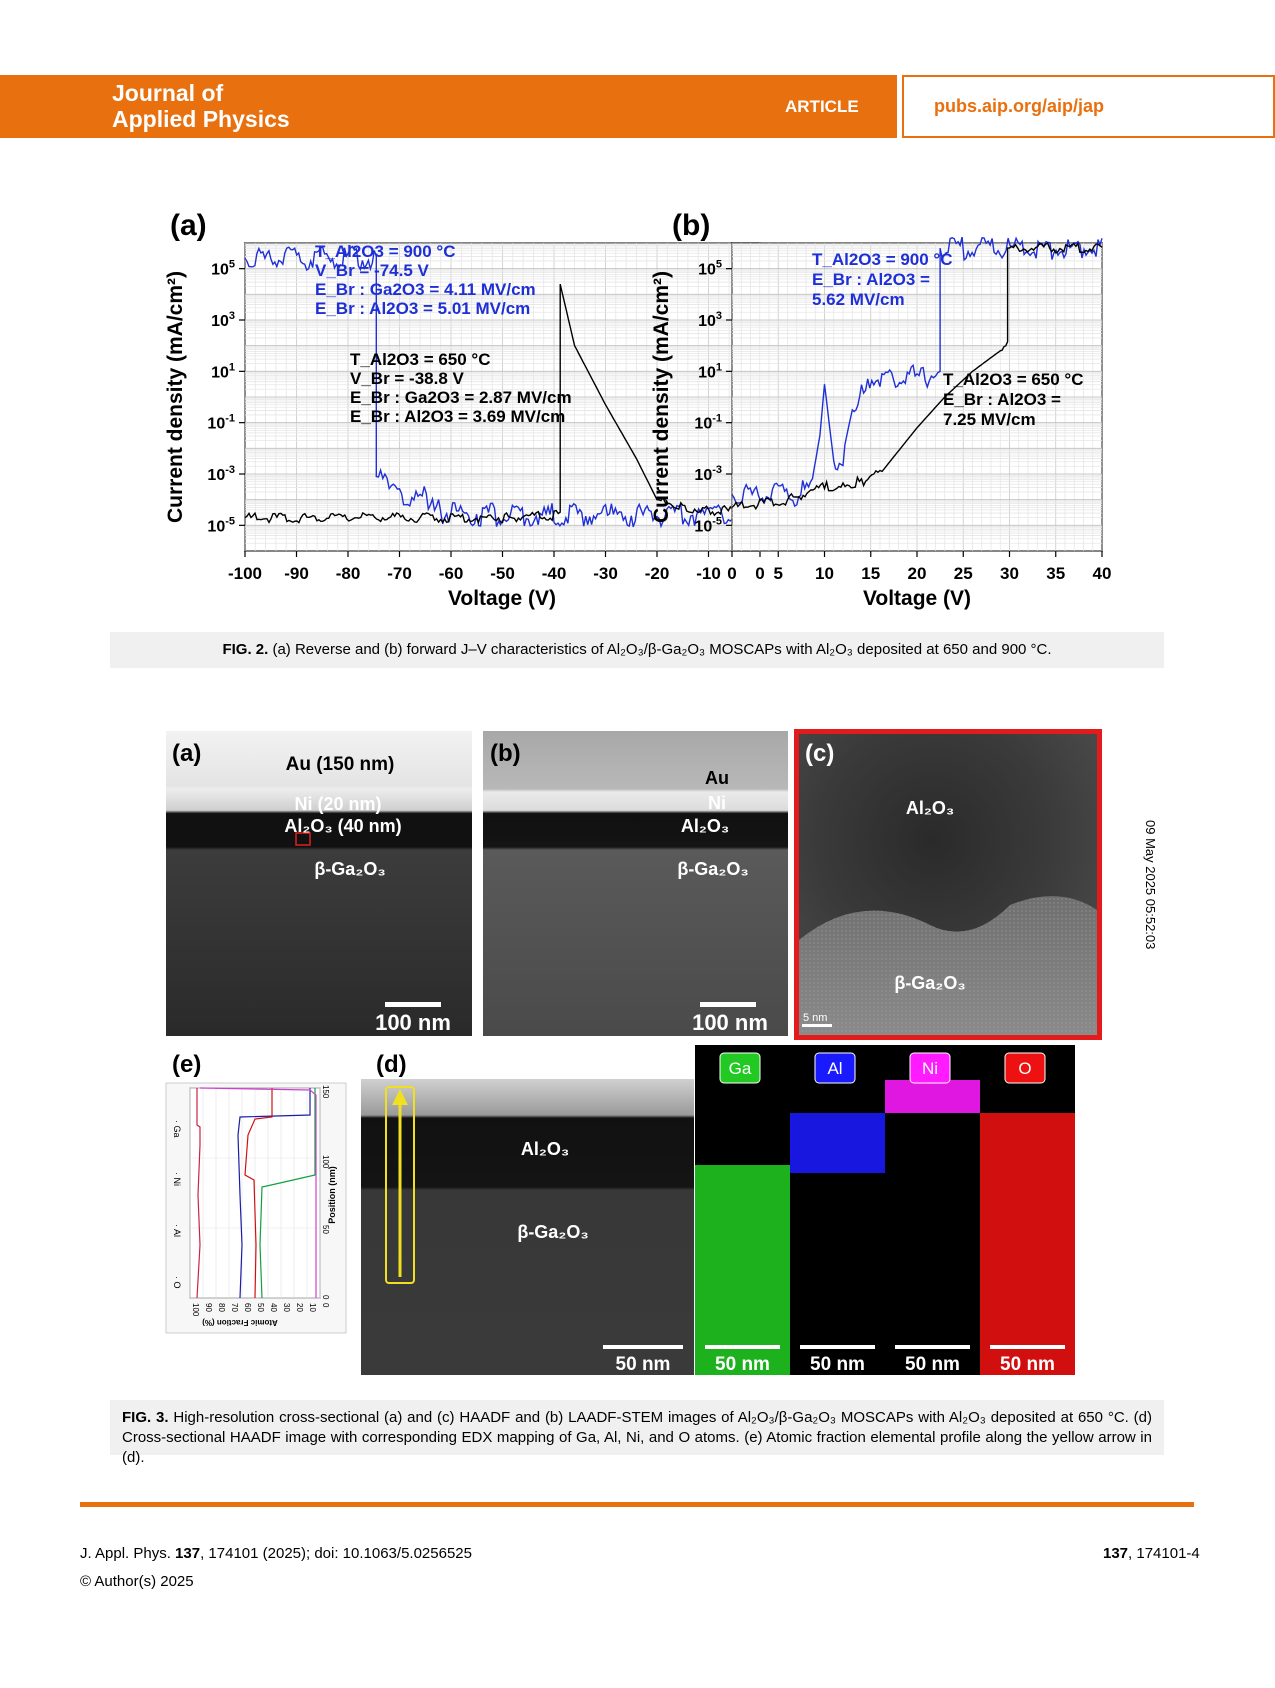 The image size is (1275, 1688). I want to click on panel-e-legend: · Ga · Ni · Al · O, so click(177, 1204).